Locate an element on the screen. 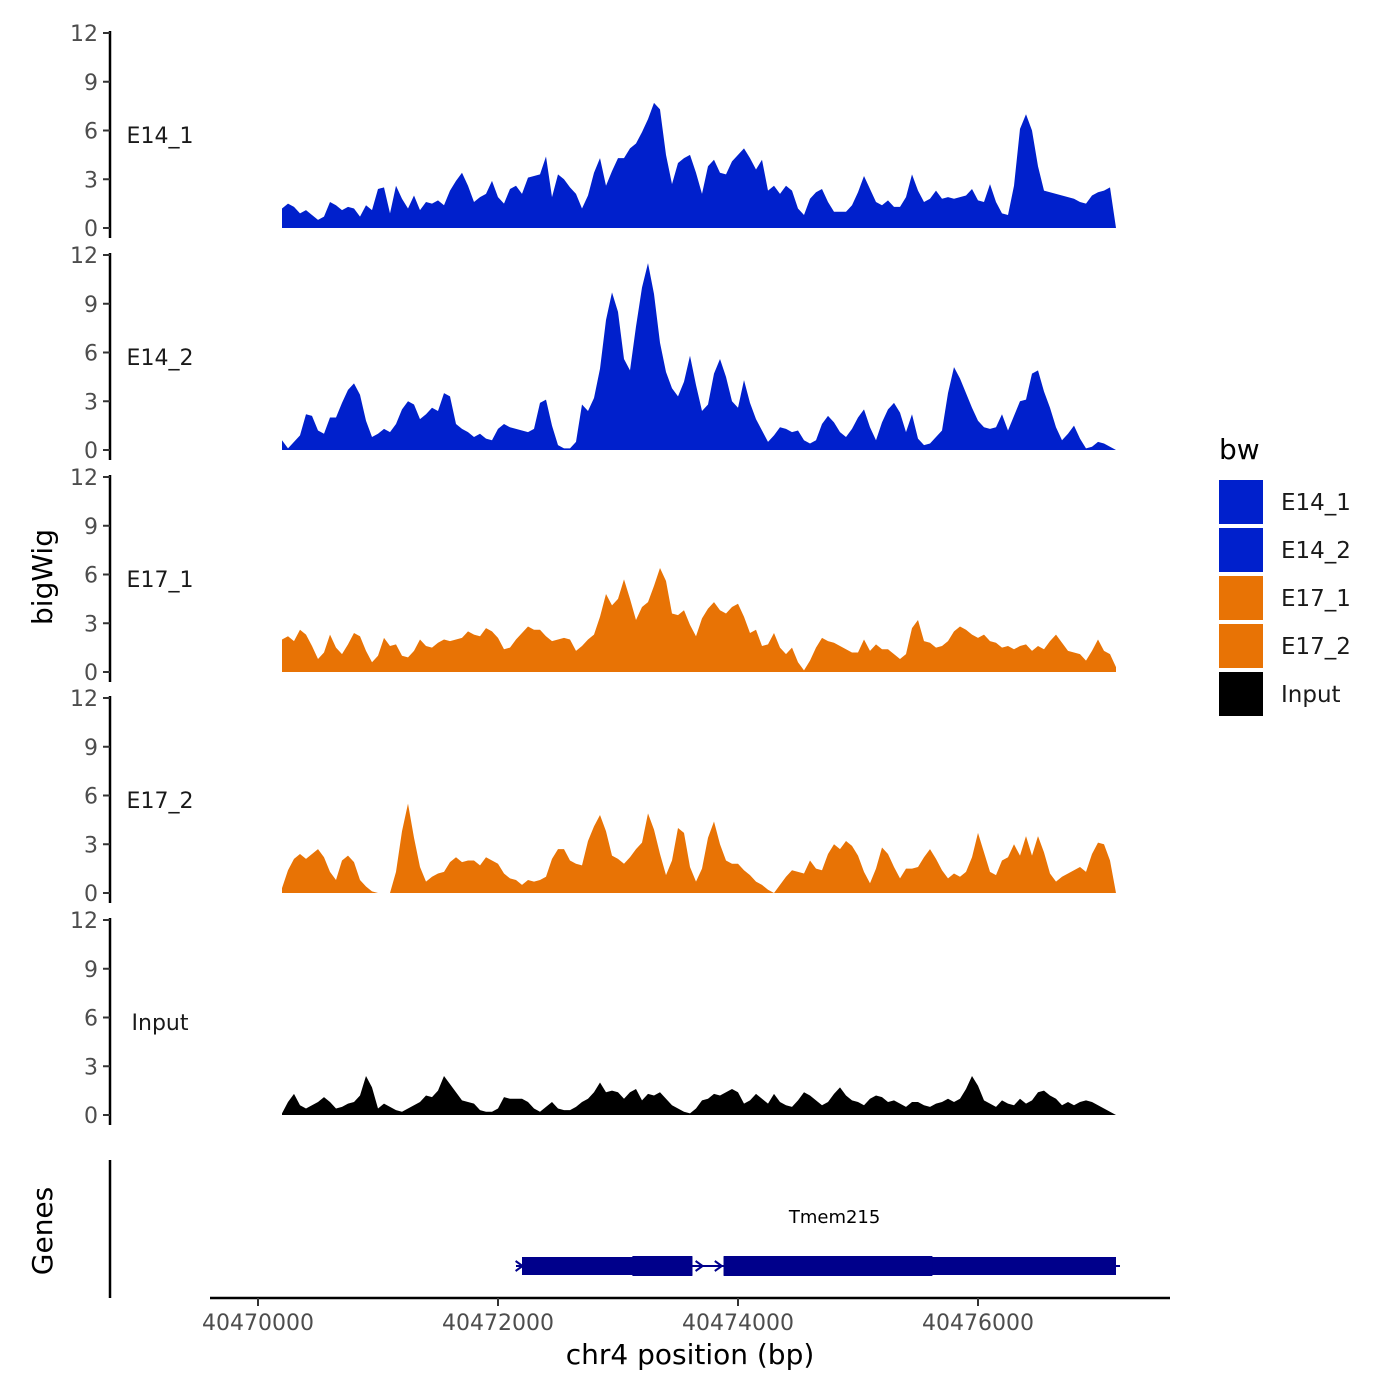 The image size is (1400, 1400). x-axis: 40470000 40472000 40474000 40476000 is located at coordinates (686, 1316).